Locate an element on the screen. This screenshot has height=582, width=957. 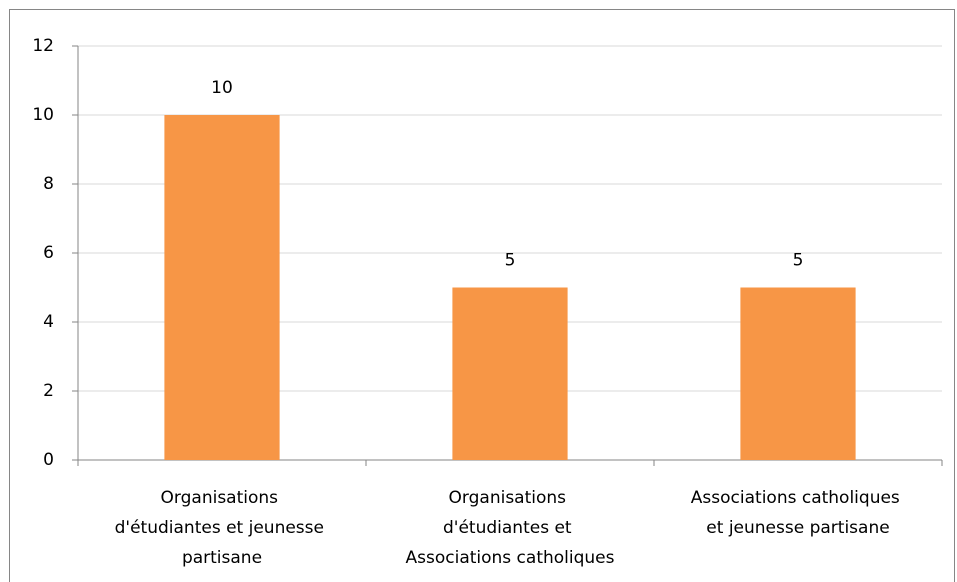
y-tick-label: 4 is located at coordinates (48, 322).